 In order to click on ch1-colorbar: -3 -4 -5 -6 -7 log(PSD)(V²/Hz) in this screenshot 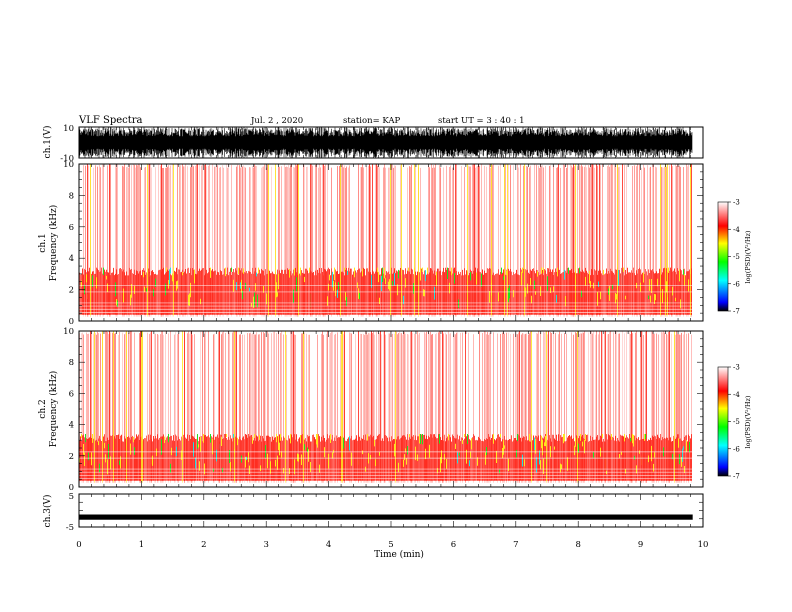, I will do `click(734, 257)`.